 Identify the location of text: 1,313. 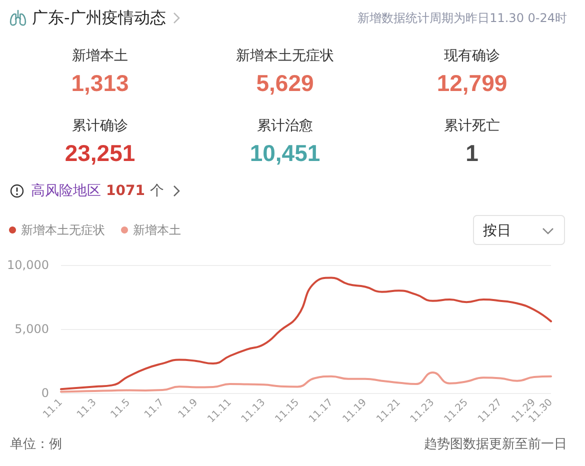
(100, 83).